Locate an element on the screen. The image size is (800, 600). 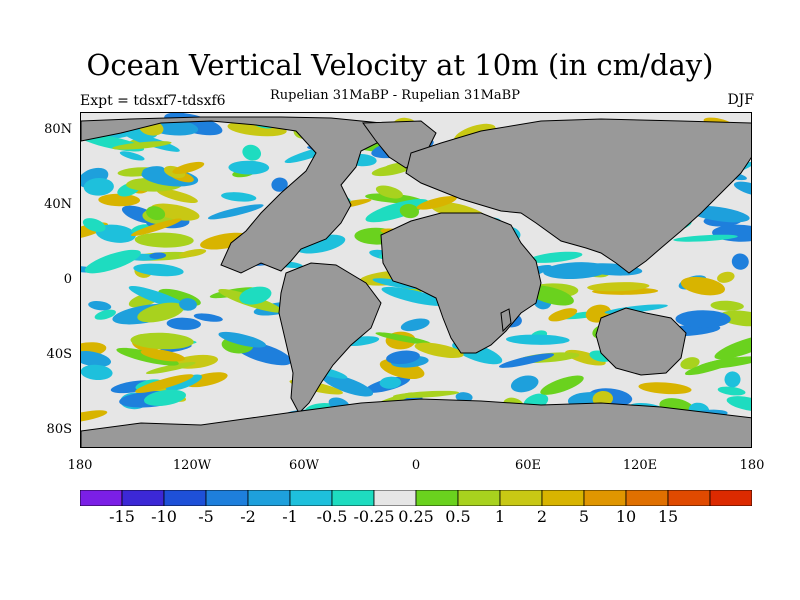
experiment-label: Expt = tdsxf7-tdsxf6 is located at coordinates (153, 101).